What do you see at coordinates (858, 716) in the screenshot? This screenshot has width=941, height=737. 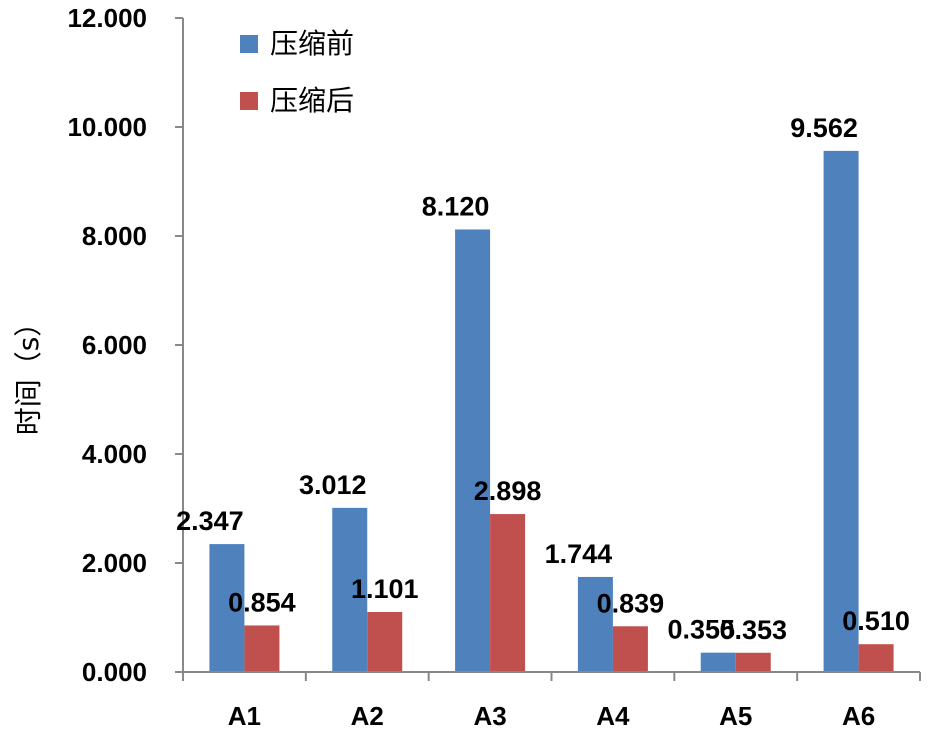 I see `x-tick-label: A6` at bounding box center [858, 716].